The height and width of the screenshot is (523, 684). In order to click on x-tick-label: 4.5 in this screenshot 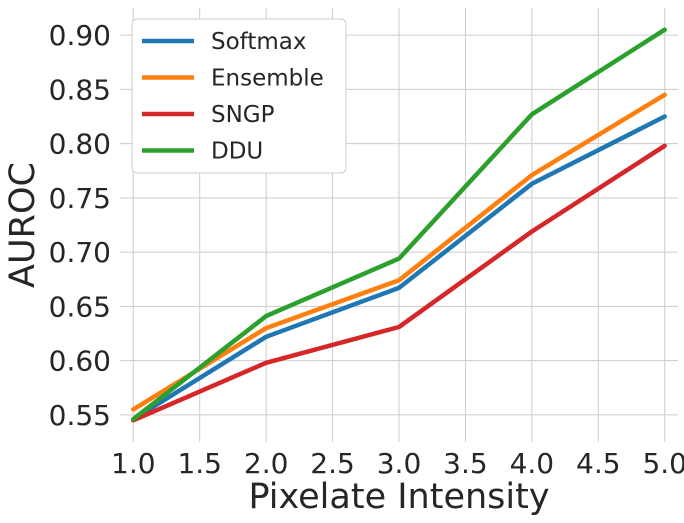, I will do `click(598, 463)`.